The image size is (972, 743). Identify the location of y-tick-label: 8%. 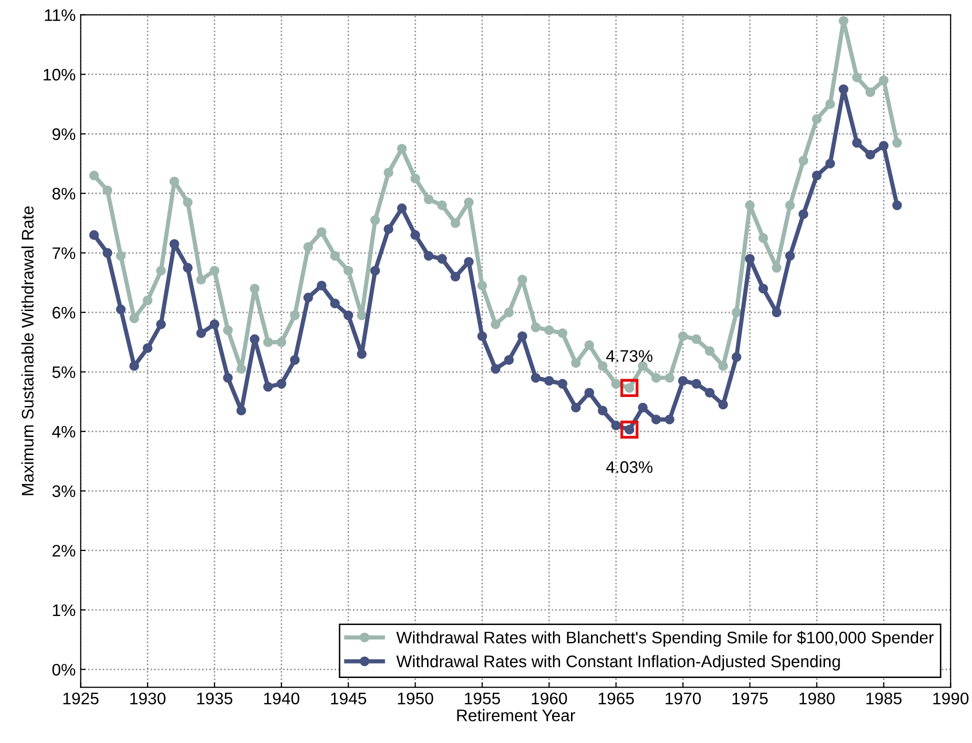
(64, 194).